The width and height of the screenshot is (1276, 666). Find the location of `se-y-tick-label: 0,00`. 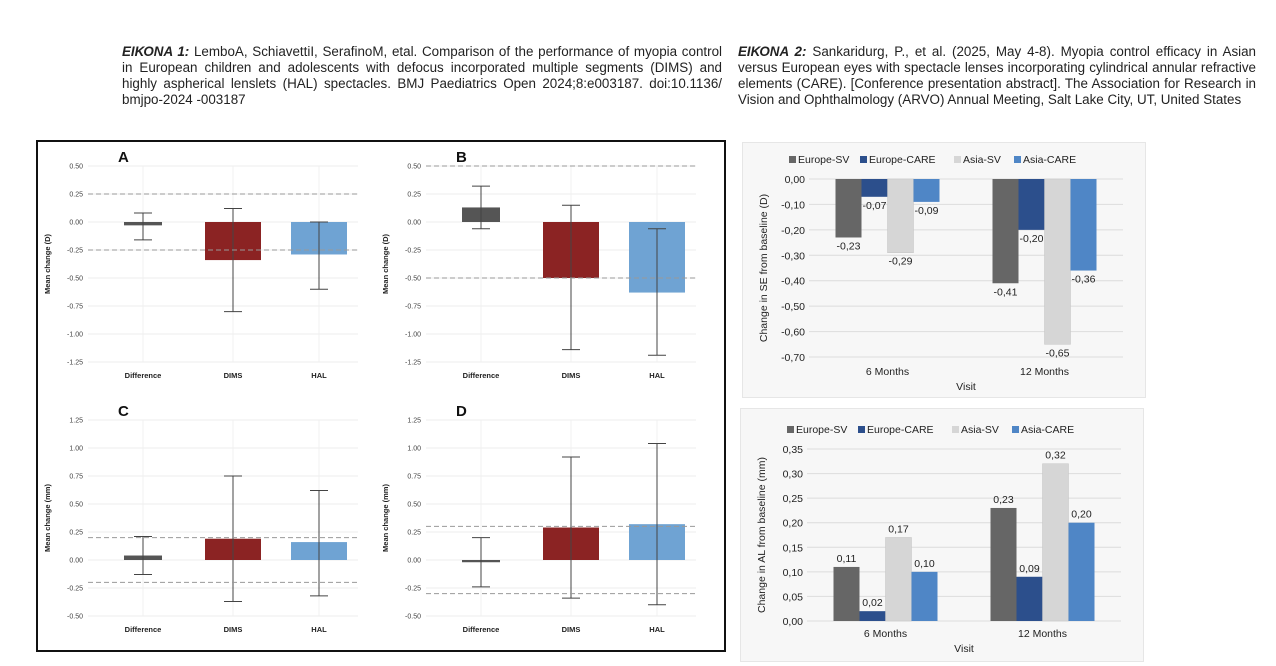

se-y-tick-label: 0,00 is located at coordinates (795, 180).